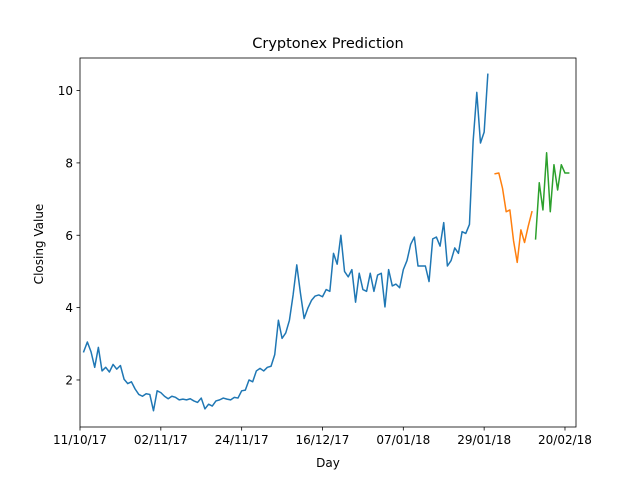  Describe the element at coordinates (328, 44) in the screenshot. I see `chart-title: Cryptonex Prediction` at that location.